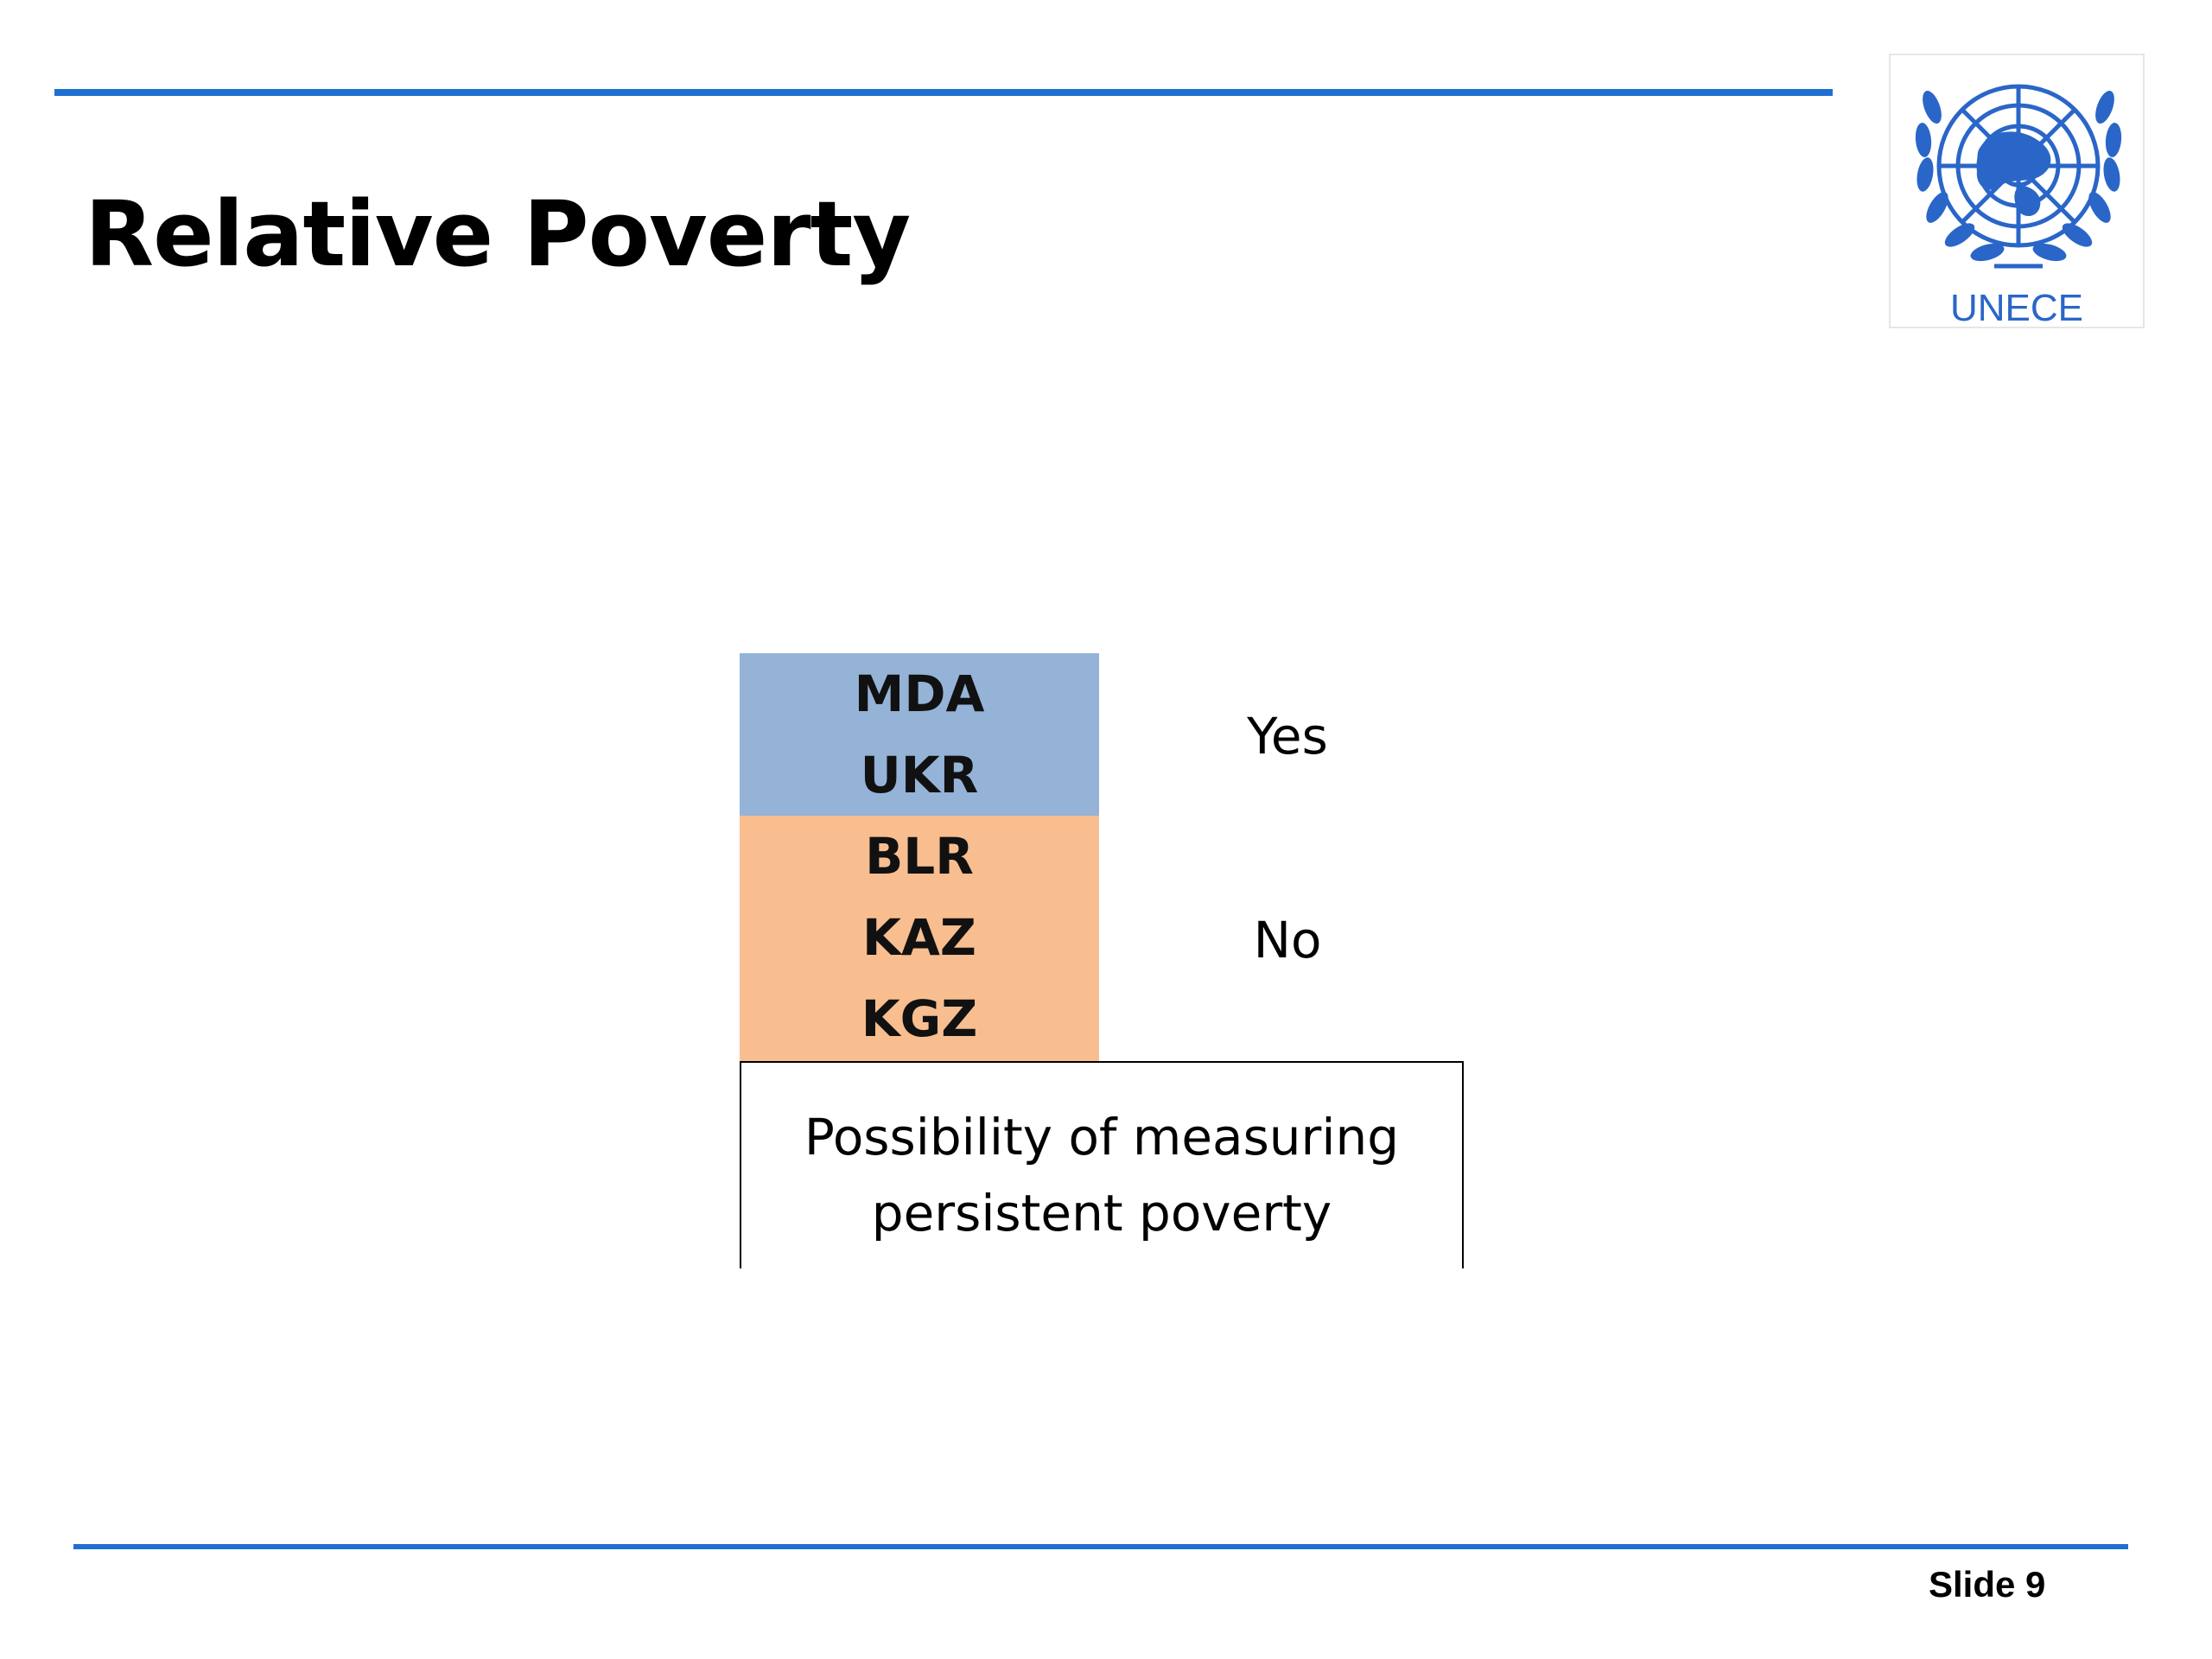  What do you see at coordinates (1287, 736) in the screenshot?
I see `answer-yes: Yes` at bounding box center [1287, 736].